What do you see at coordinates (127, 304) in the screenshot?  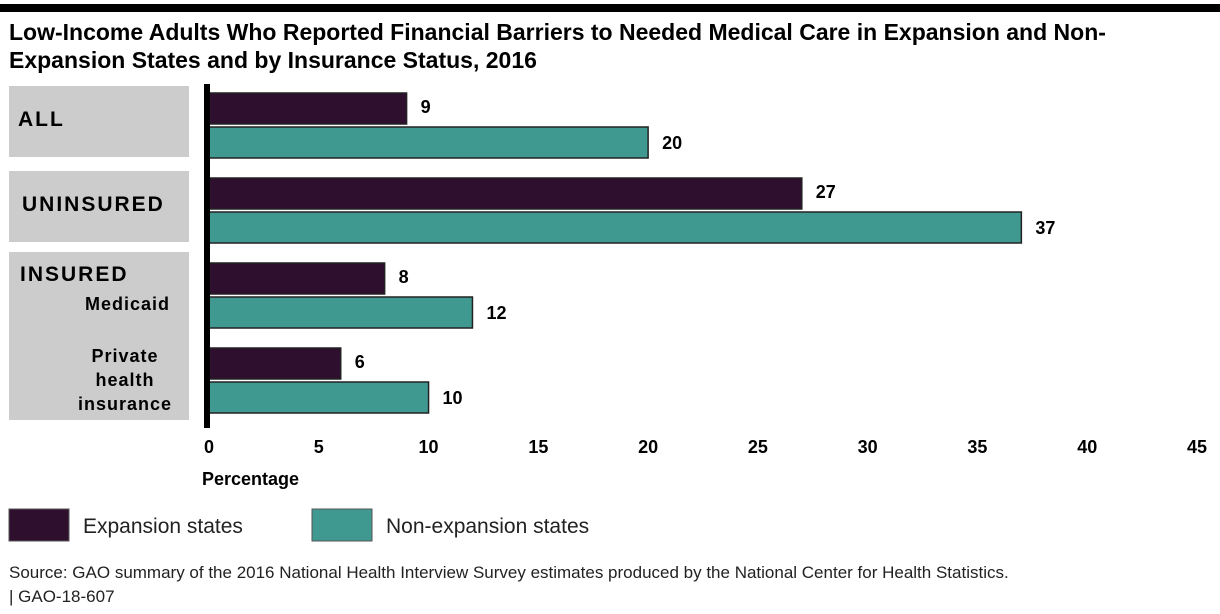 I see `group-sublabel: Medicaid` at bounding box center [127, 304].